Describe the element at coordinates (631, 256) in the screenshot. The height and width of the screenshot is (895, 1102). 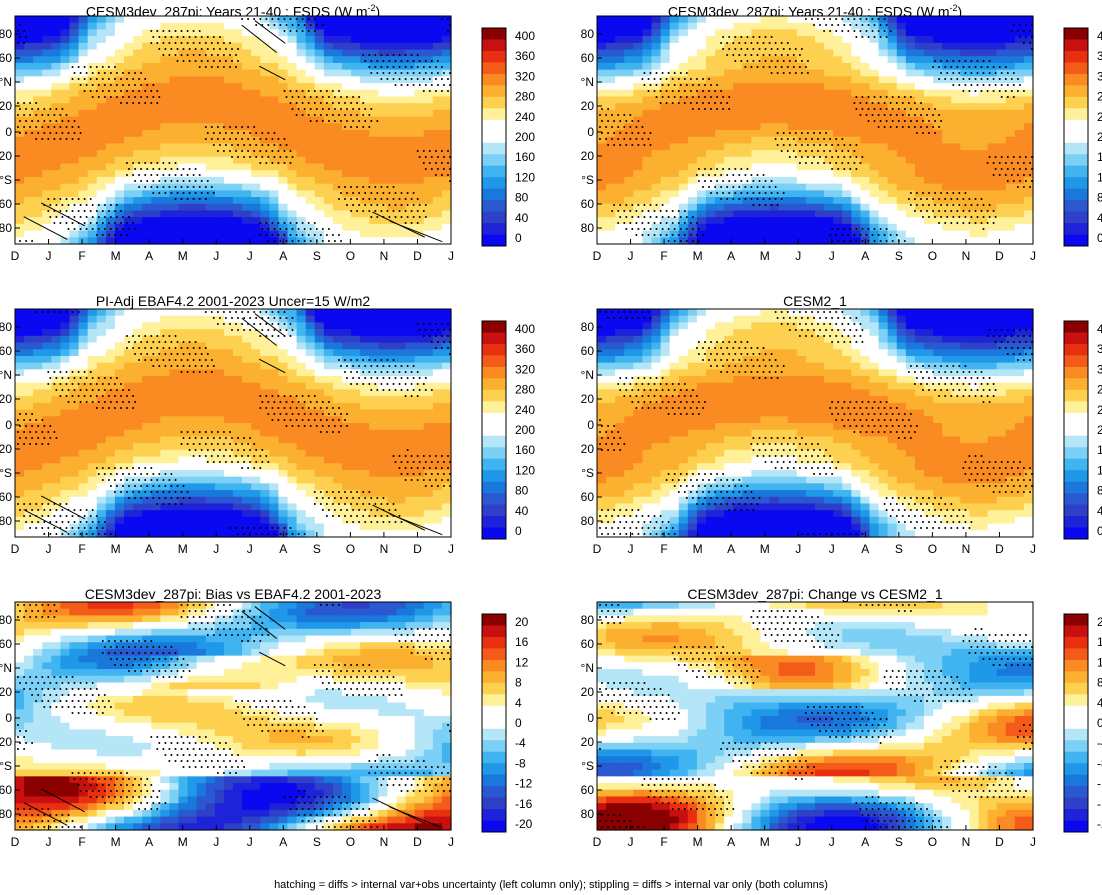
I see `x-tick-label: J` at that location.